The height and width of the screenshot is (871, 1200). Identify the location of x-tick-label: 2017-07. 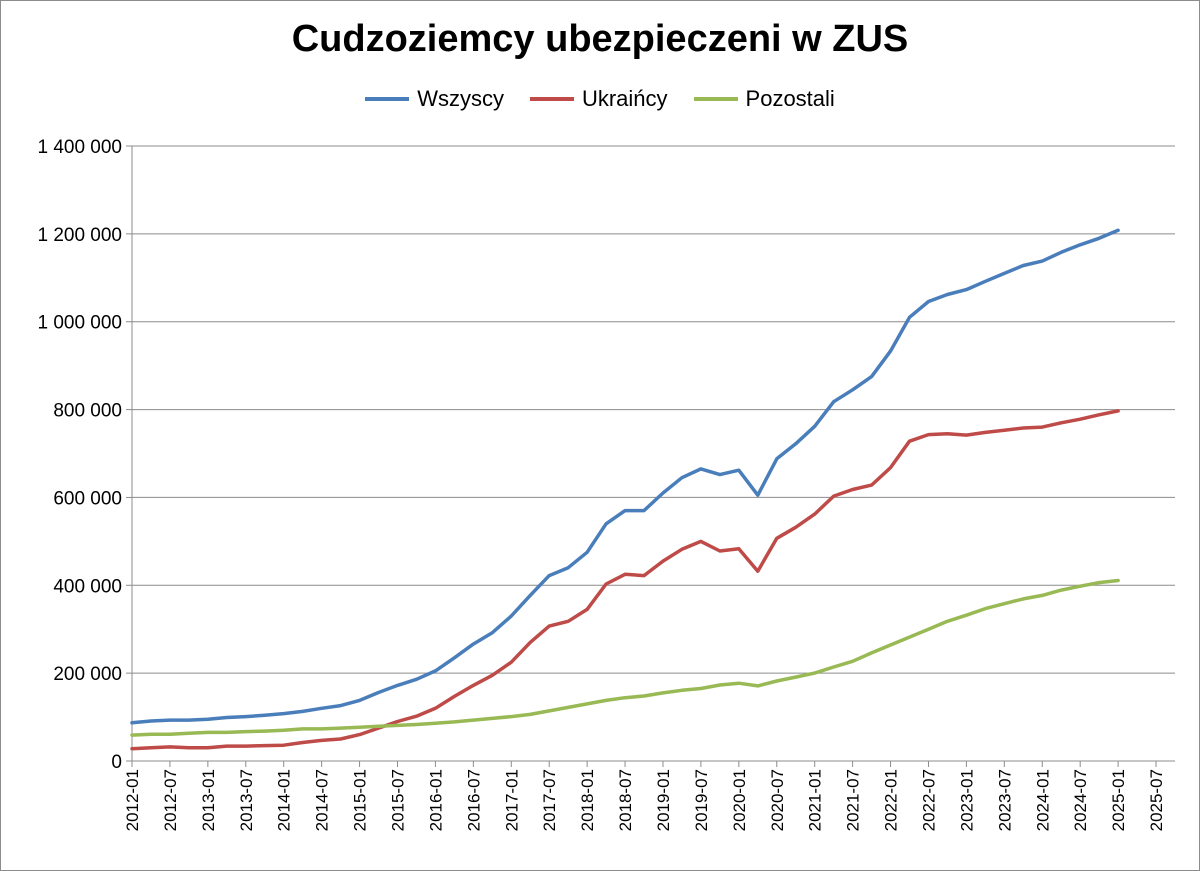
(549, 800).